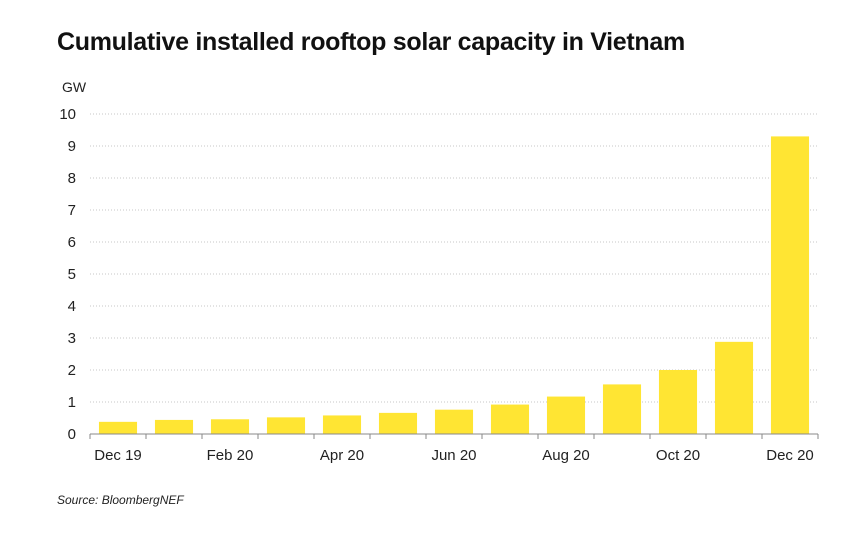  I want to click on y-tick-label: 7, so click(72, 210).